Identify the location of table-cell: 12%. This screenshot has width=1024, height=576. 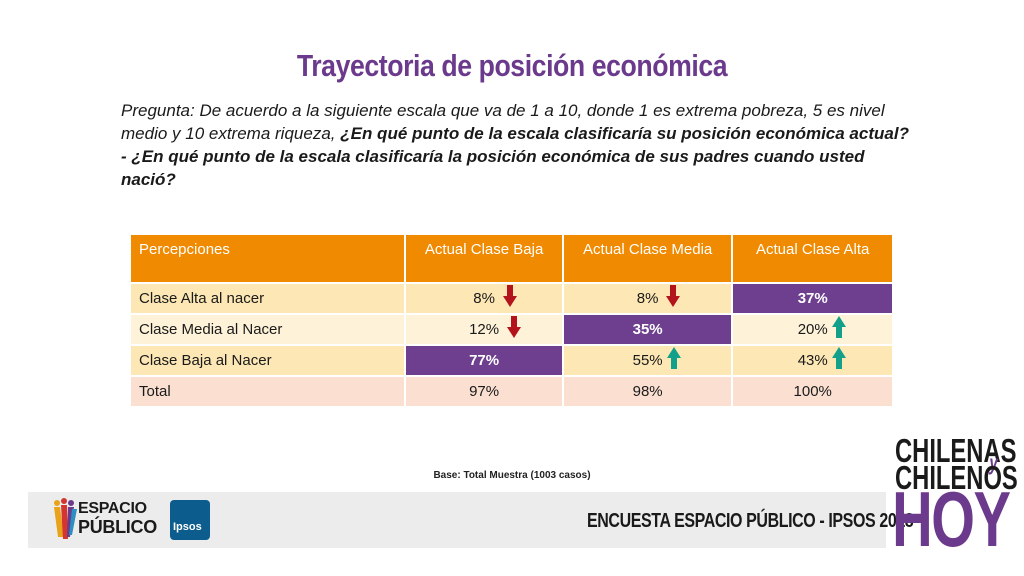
(484, 329).